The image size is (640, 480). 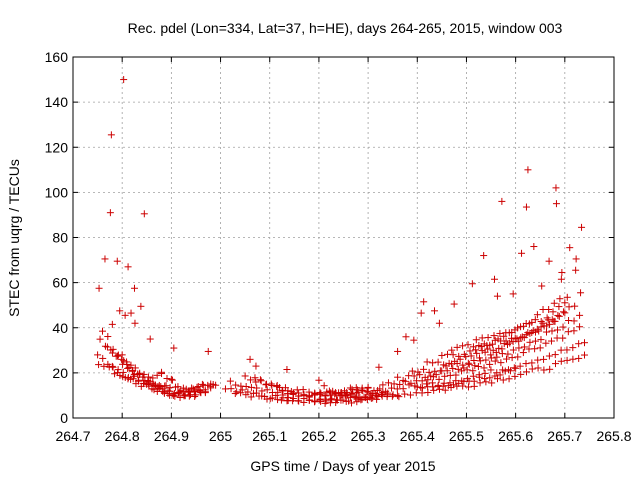 I want to click on x-tick-label: 264.7, so click(x=72, y=436).